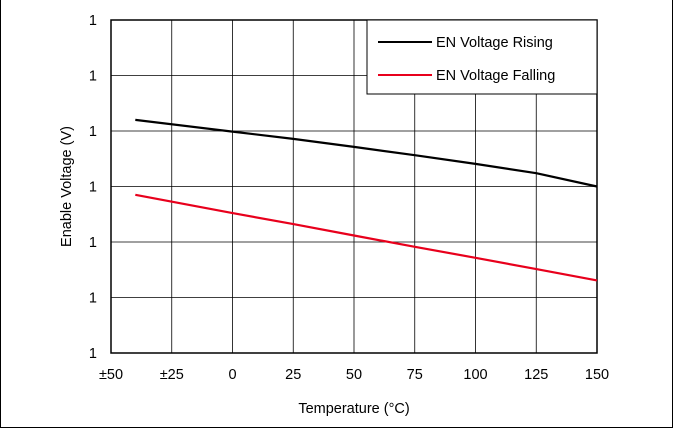 Image resolution: width=673 pixels, height=429 pixels. What do you see at coordinates (536, 375) in the screenshot?
I see `x-tick-label: 125` at bounding box center [536, 375].